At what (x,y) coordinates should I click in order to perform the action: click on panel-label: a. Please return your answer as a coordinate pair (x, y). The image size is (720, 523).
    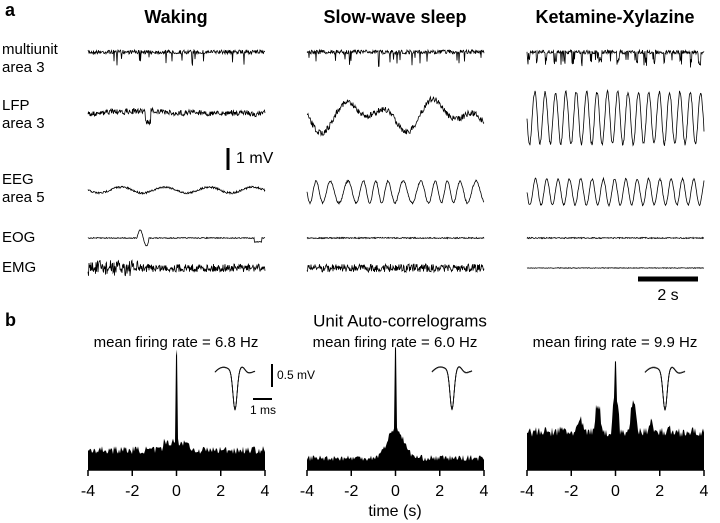
    Looking at the image, I should click on (10, 10).